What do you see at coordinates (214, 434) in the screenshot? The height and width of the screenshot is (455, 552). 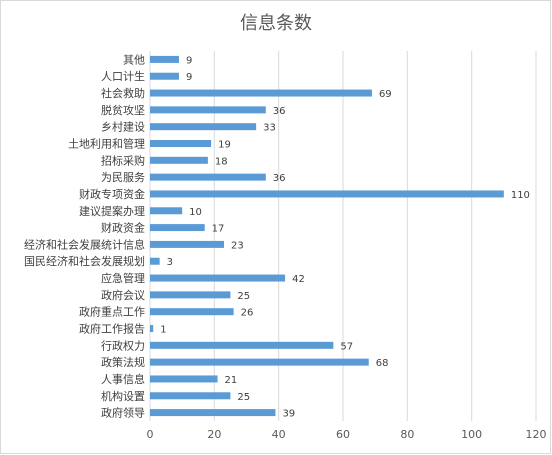 I see `x-tick-label-1: 20` at bounding box center [214, 434].